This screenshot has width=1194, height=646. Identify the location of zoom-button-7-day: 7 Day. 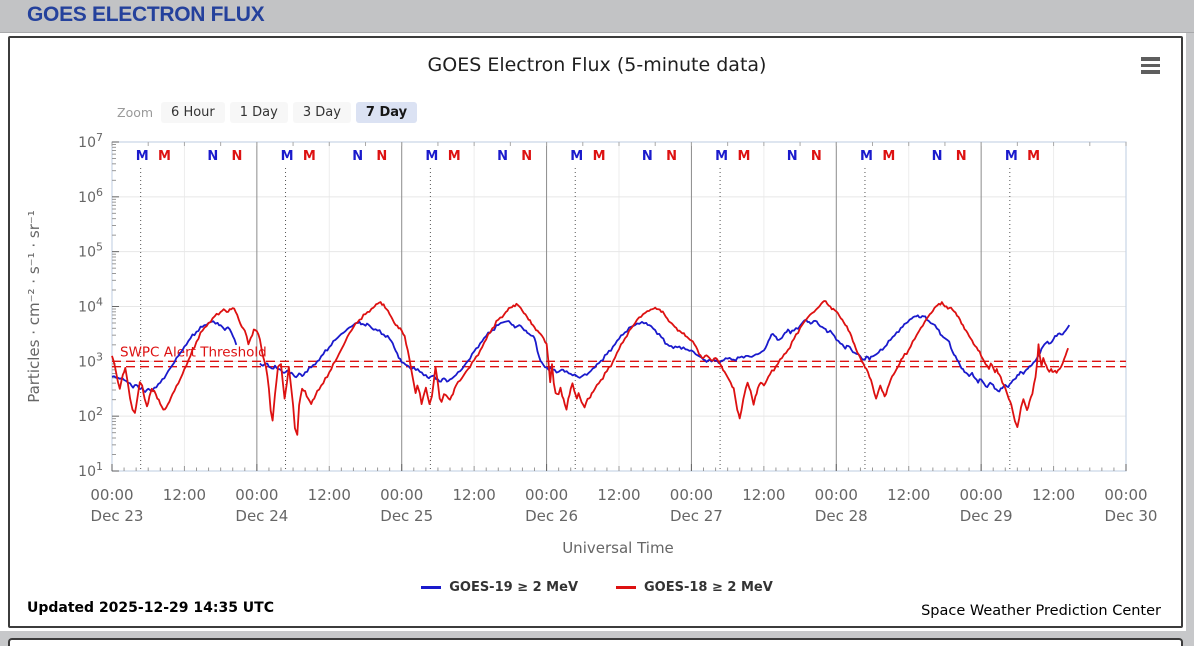
(386, 112).